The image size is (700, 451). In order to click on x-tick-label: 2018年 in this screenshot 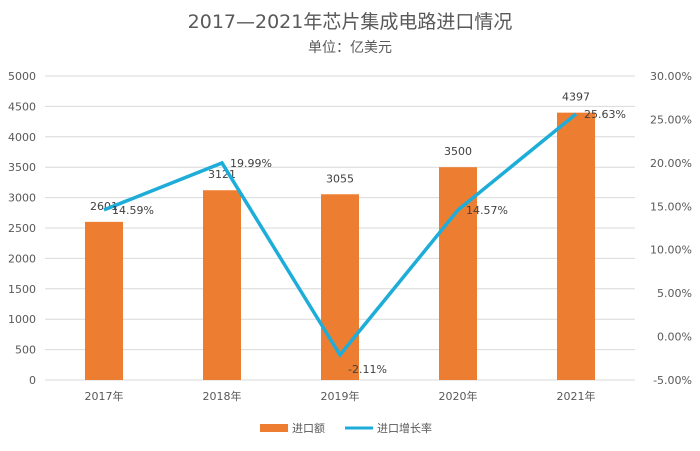, I will do `click(222, 396)`.